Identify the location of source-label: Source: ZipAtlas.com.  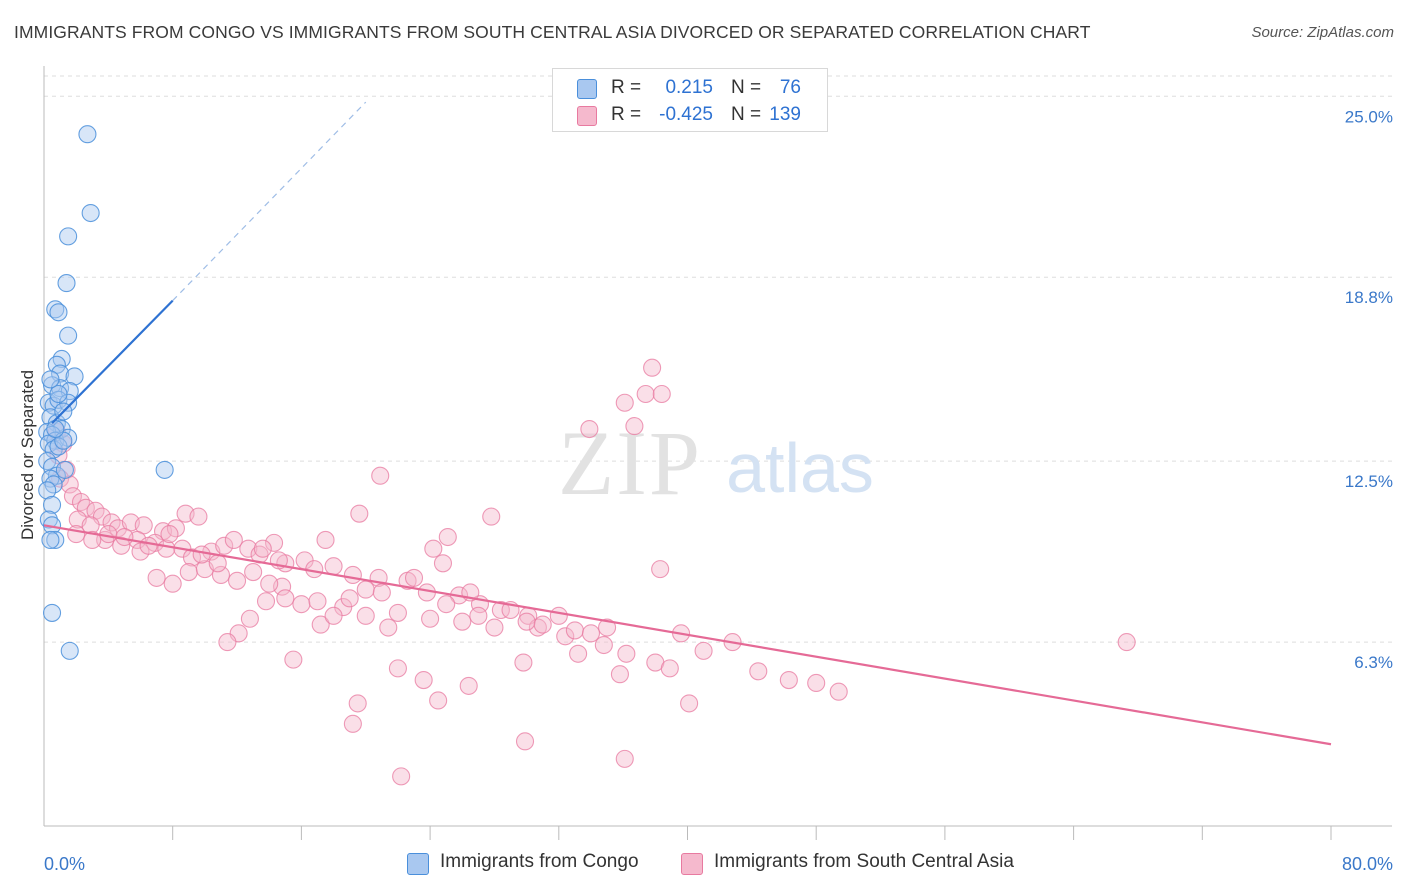
(1322, 32).